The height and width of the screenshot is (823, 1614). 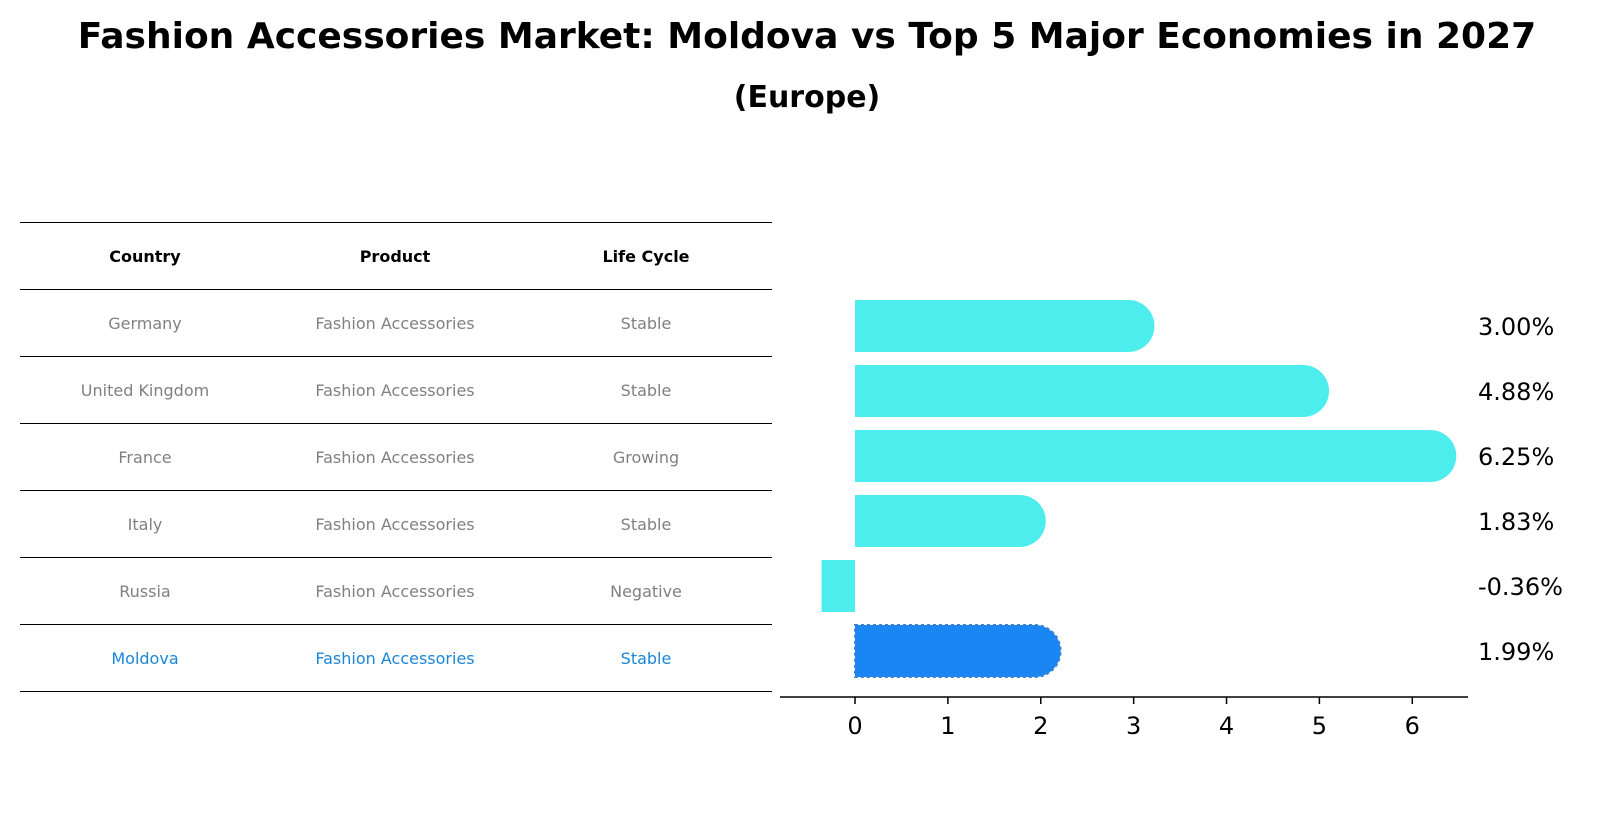 I want to click on chart-subtitle: (Europe), so click(x=807, y=97).